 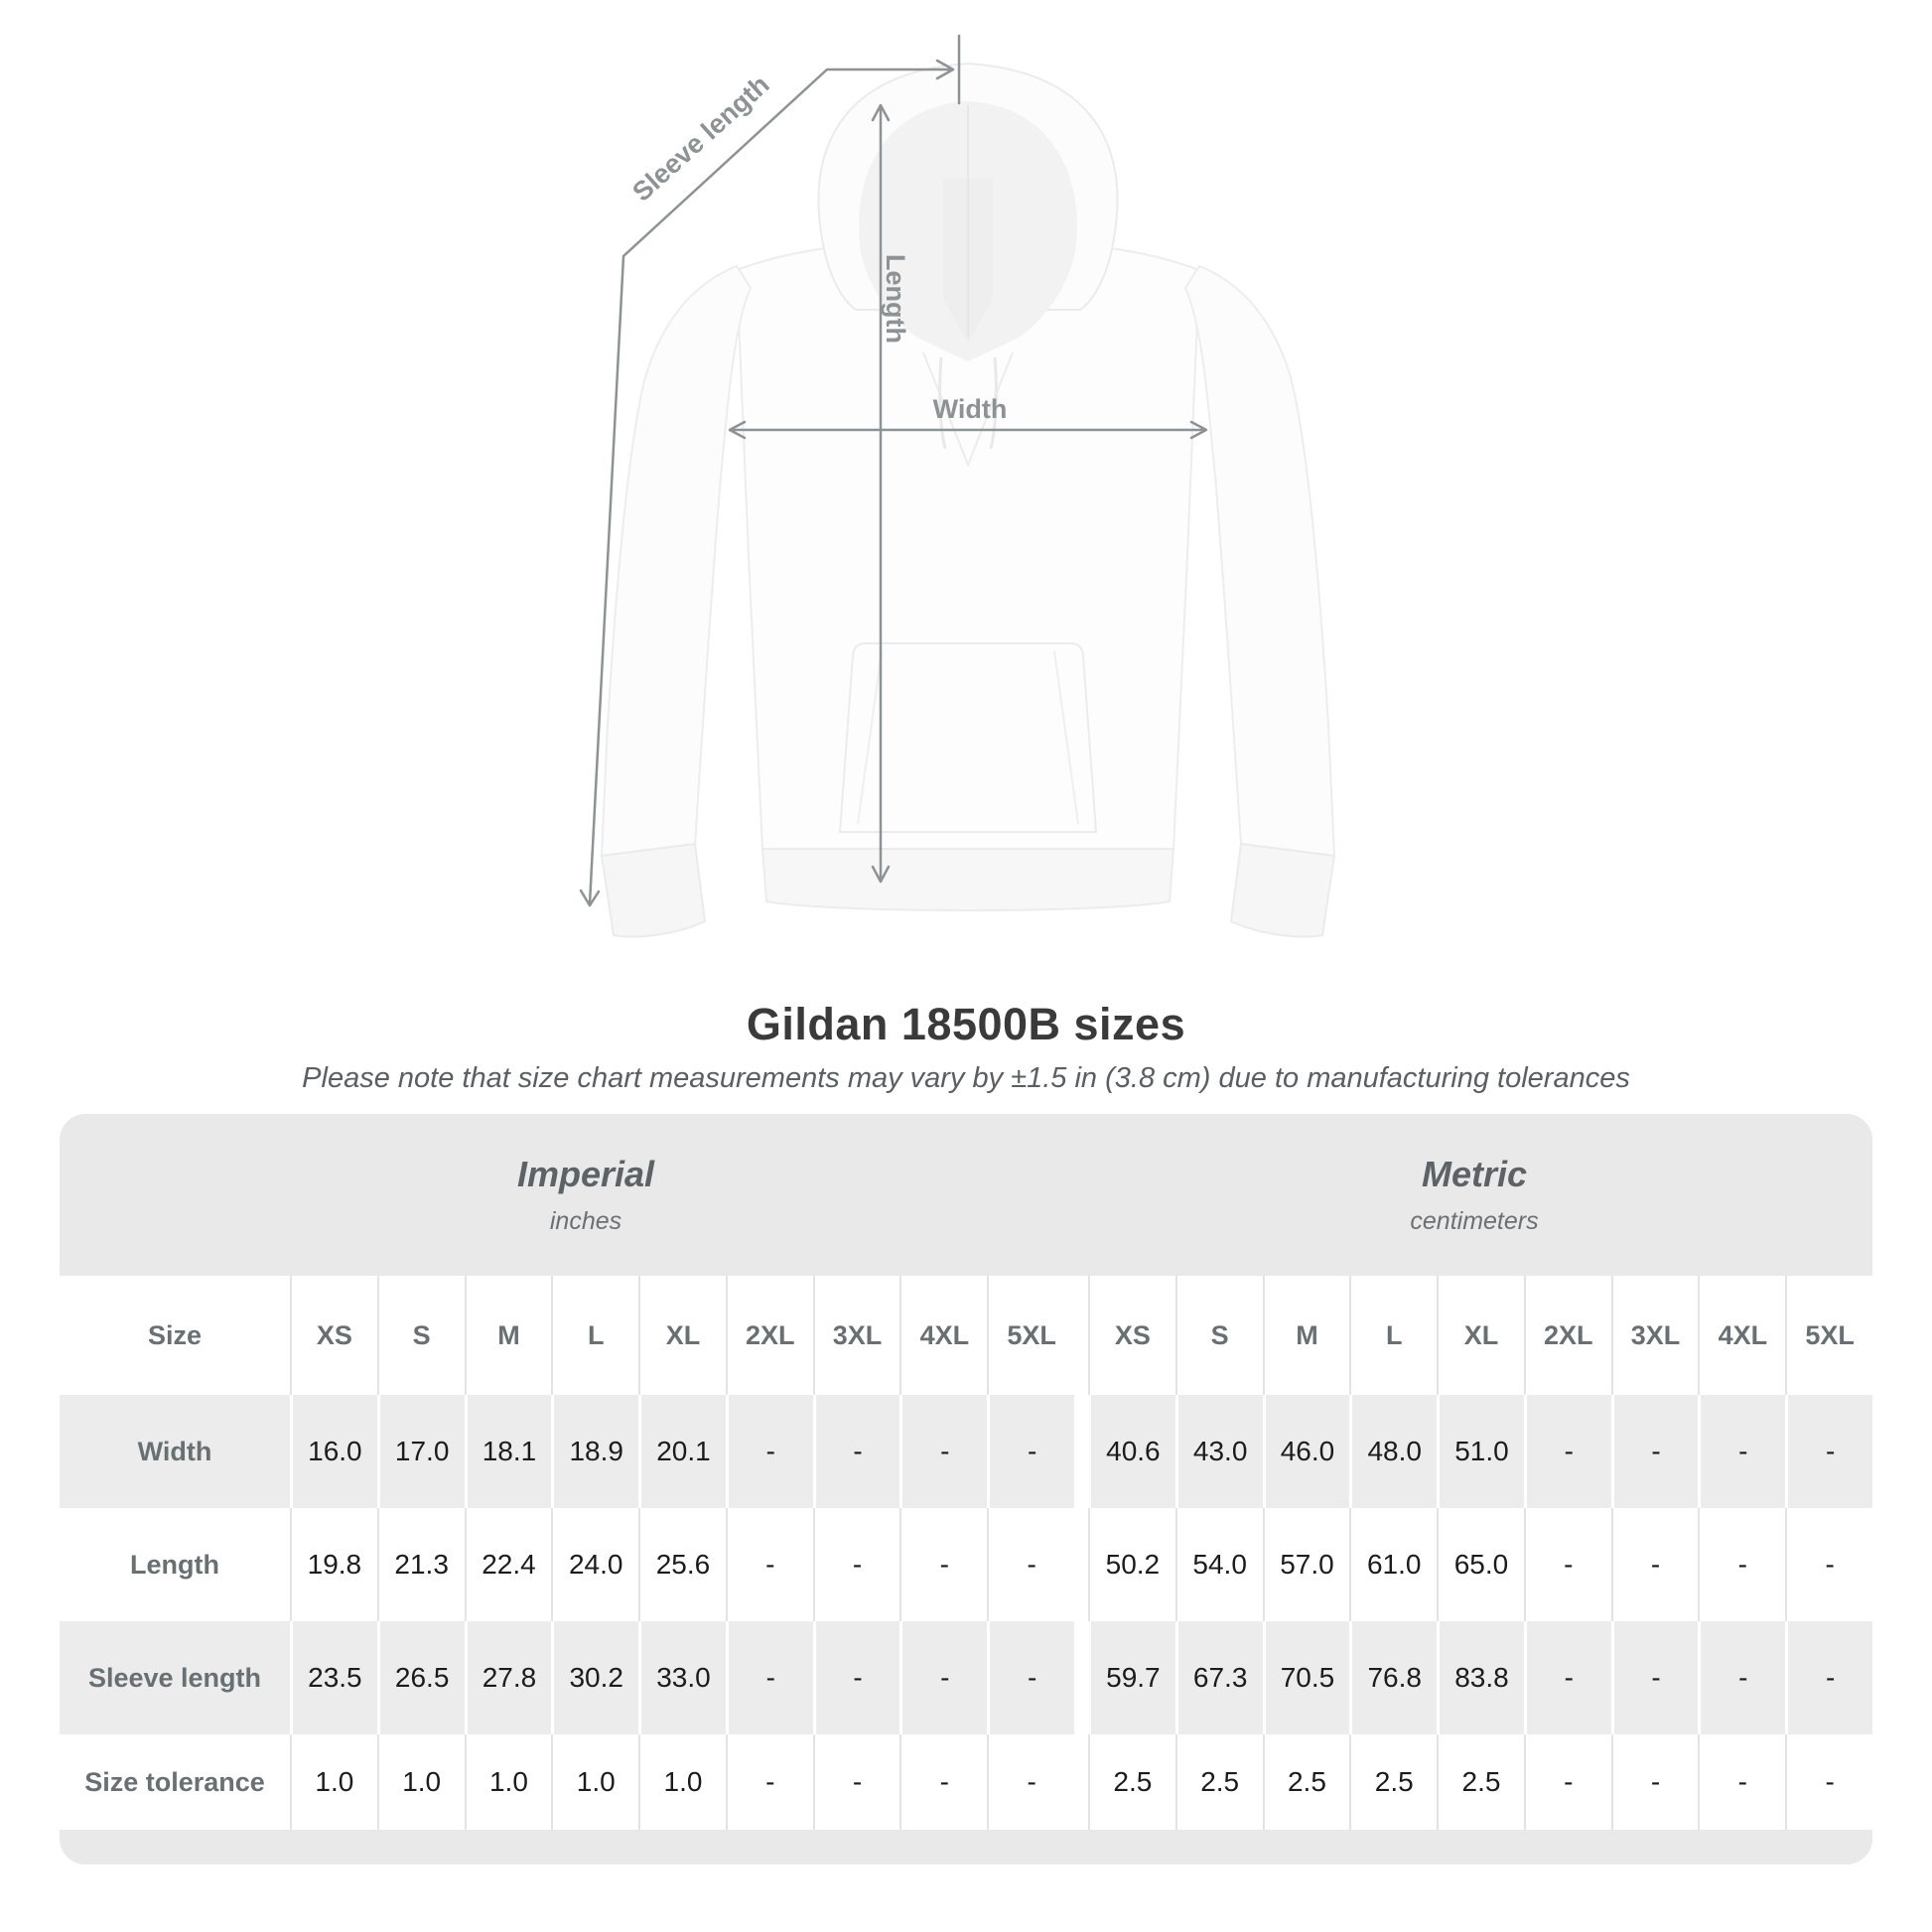 What do you see at coordinates (682, 1451) in the screenshot?
I see `table-cell: 20.1` at bounding box center [682, 1451].